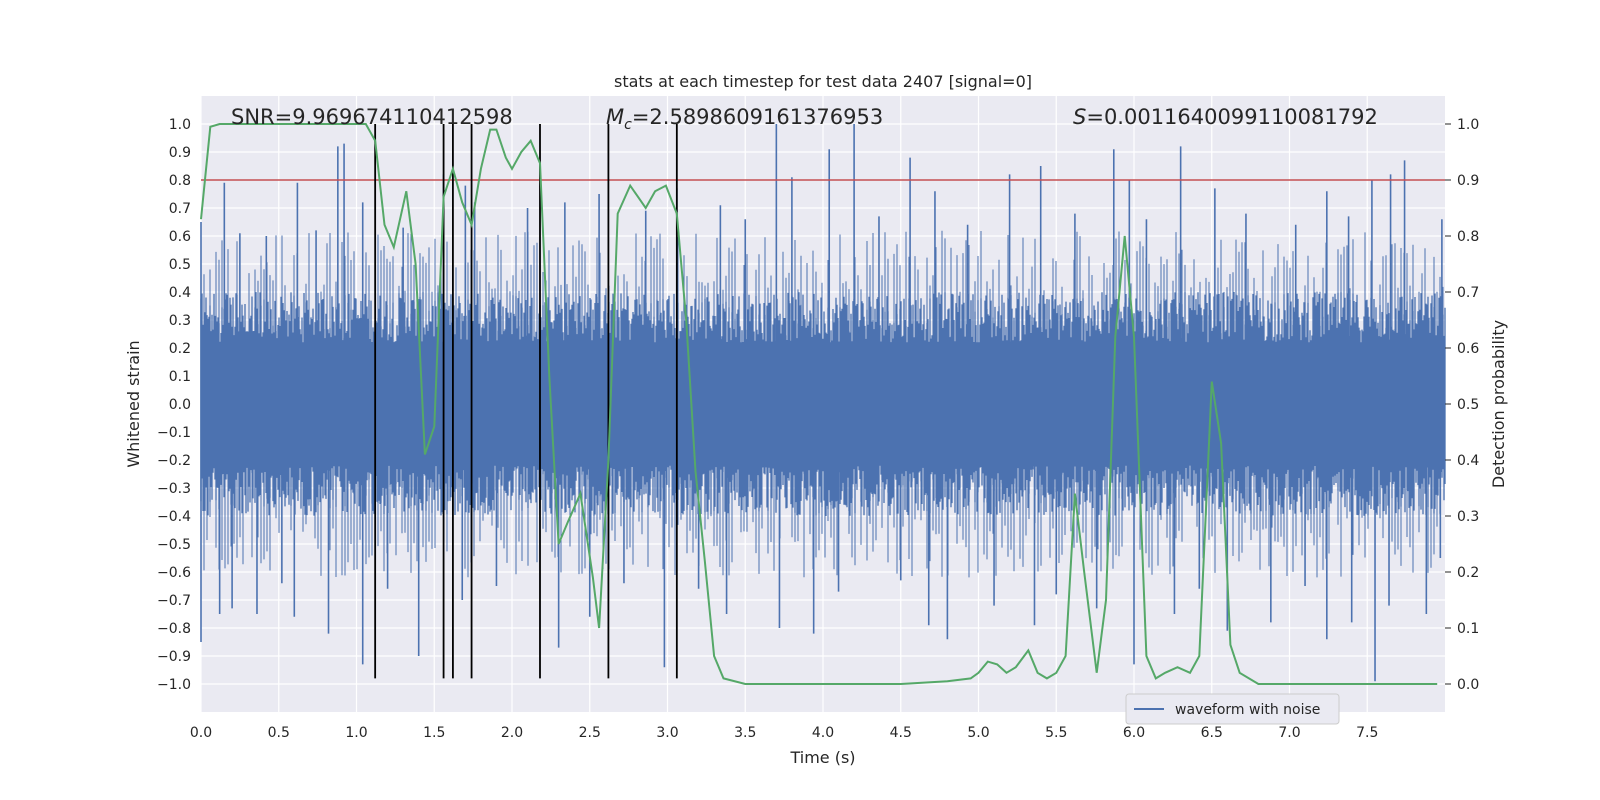 The width and height of the screenshot is (1600, 800). What do you see at coordinates (1134, 733) in the screenshot?
I see `x-tick-label: 6.0` at bounding box center [1134, 733].